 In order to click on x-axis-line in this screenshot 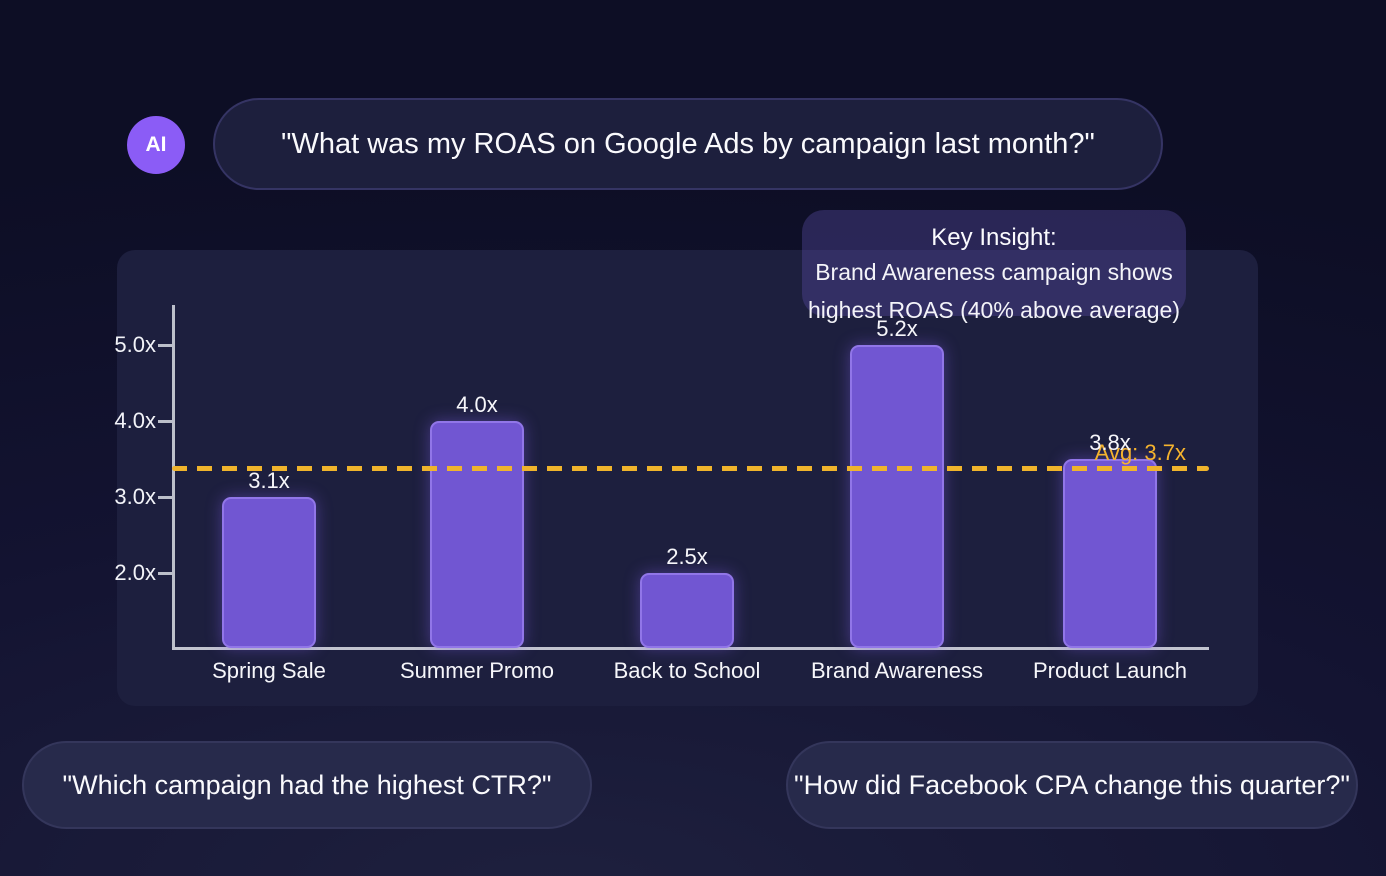, I will do `click(690, 648)`.